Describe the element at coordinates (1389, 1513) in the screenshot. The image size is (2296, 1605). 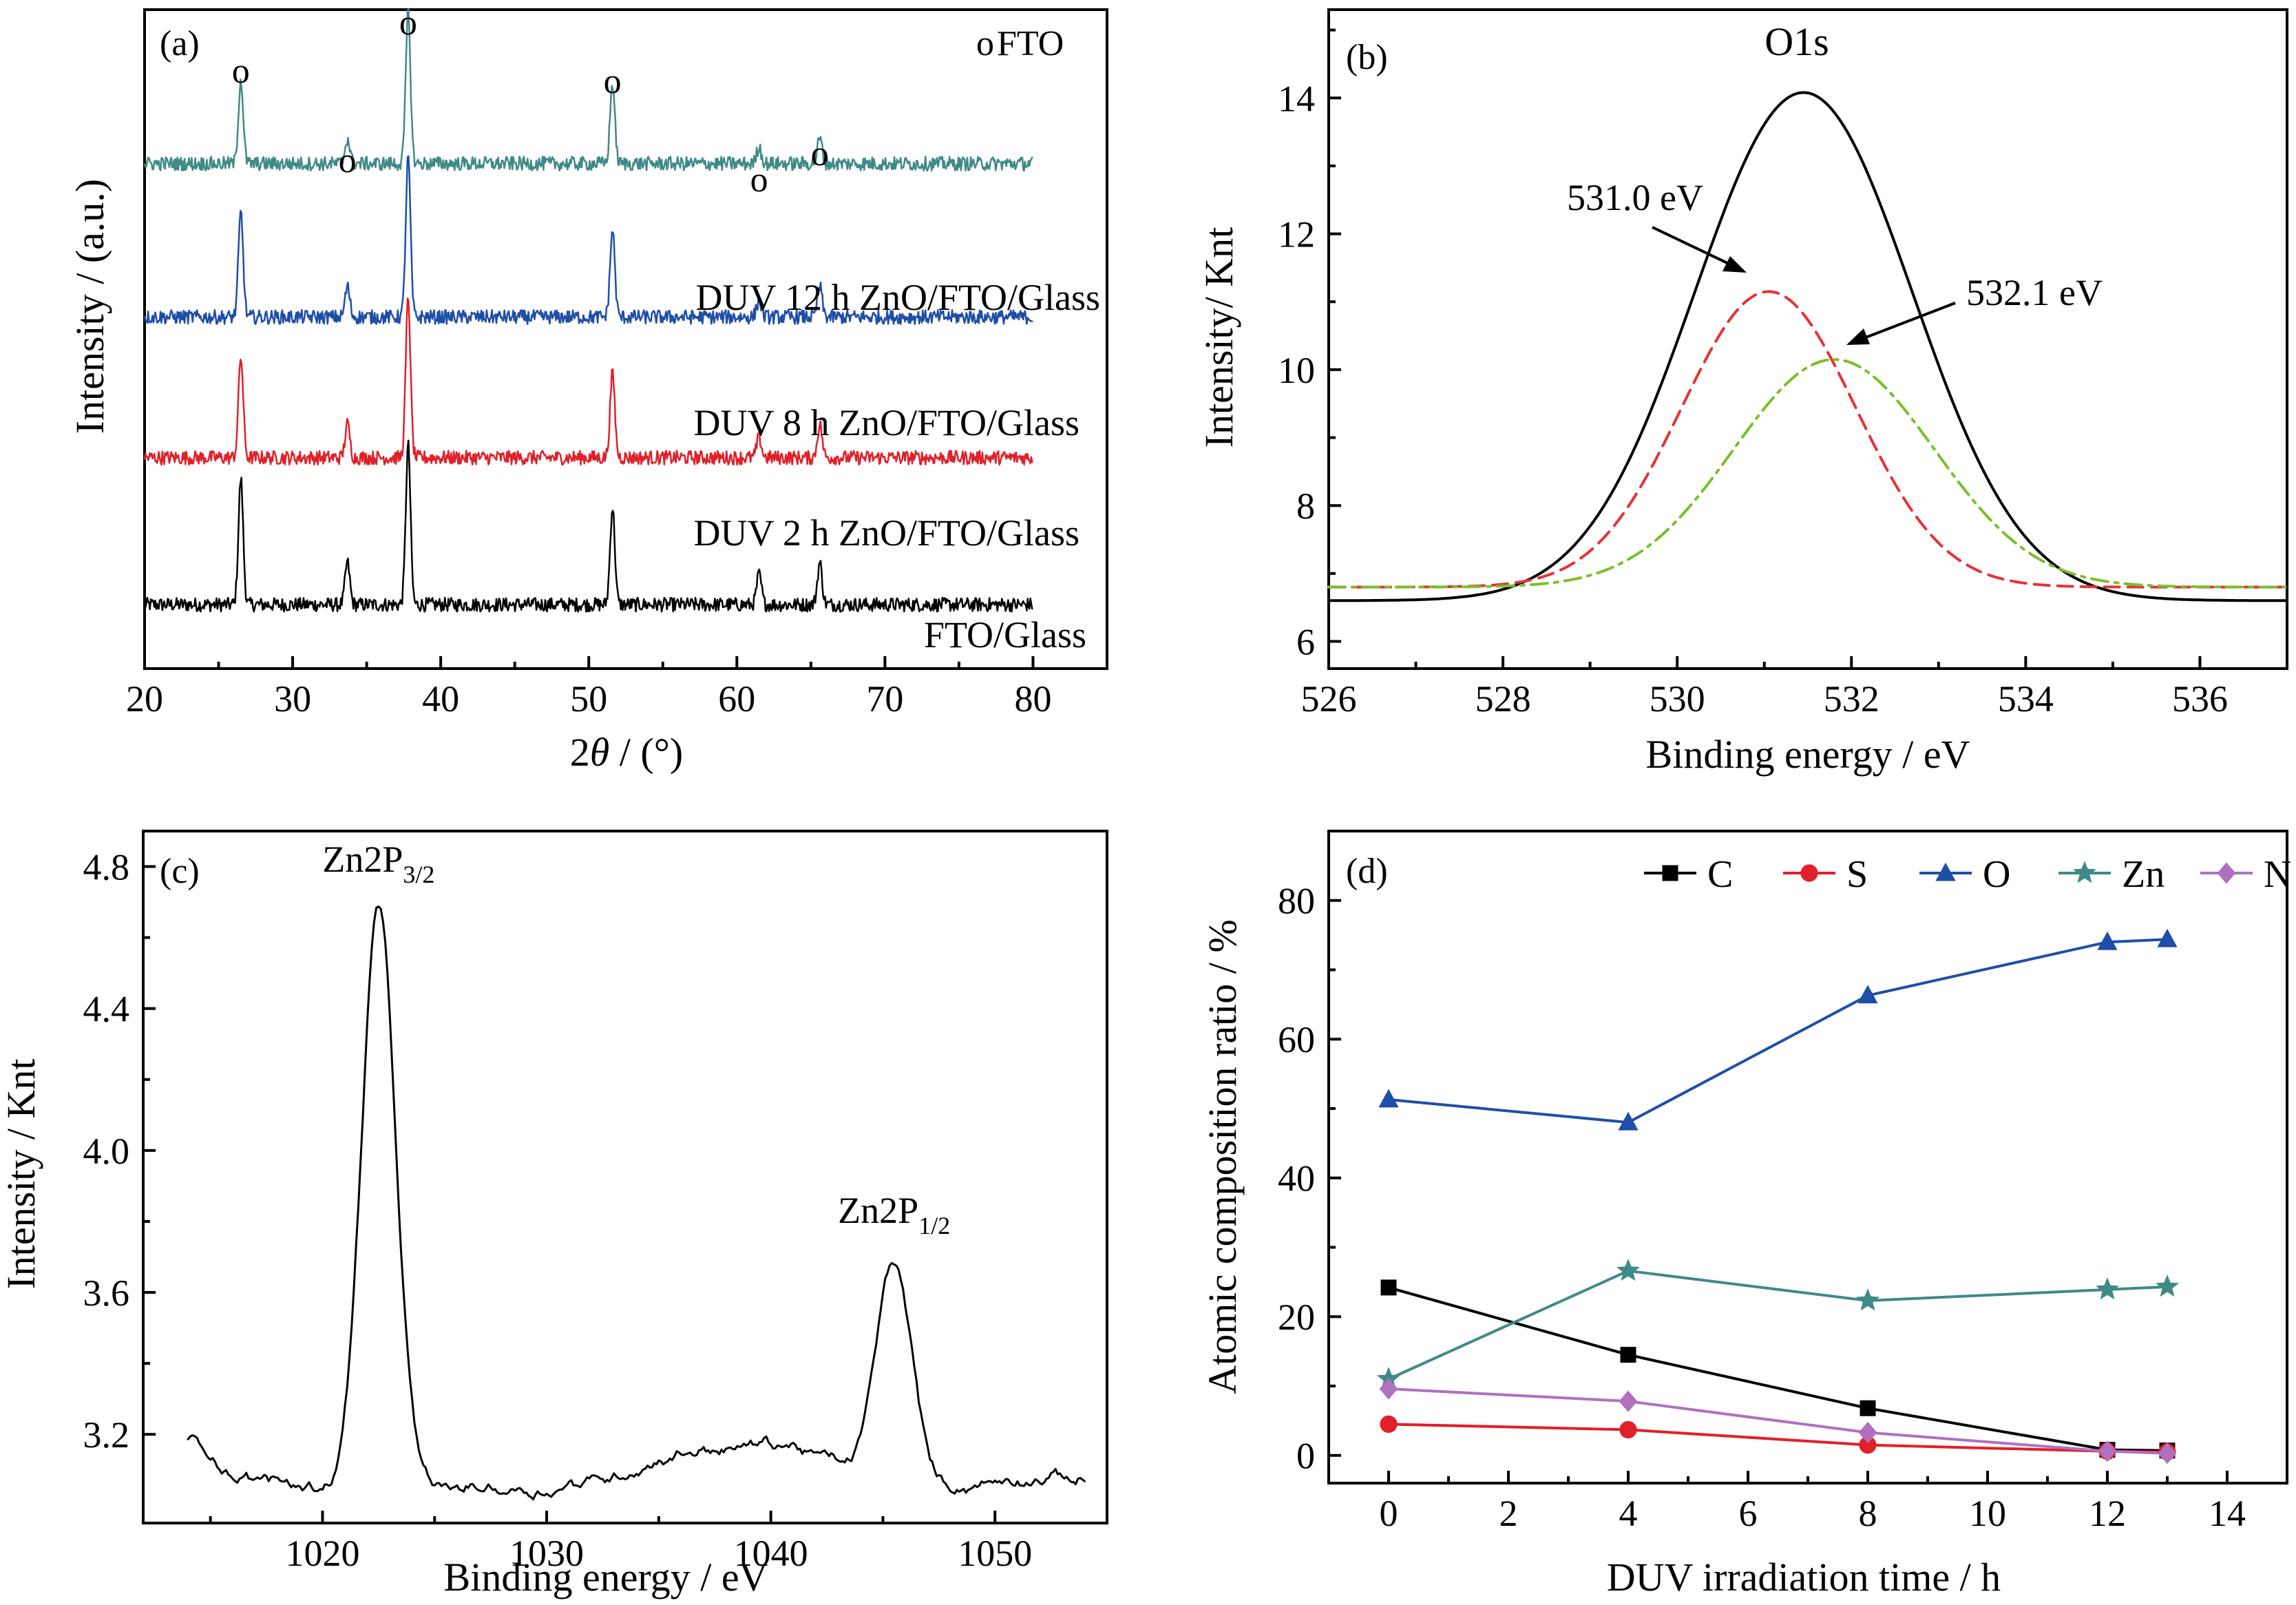
I see `d-x-tick-label: 0` at that location.